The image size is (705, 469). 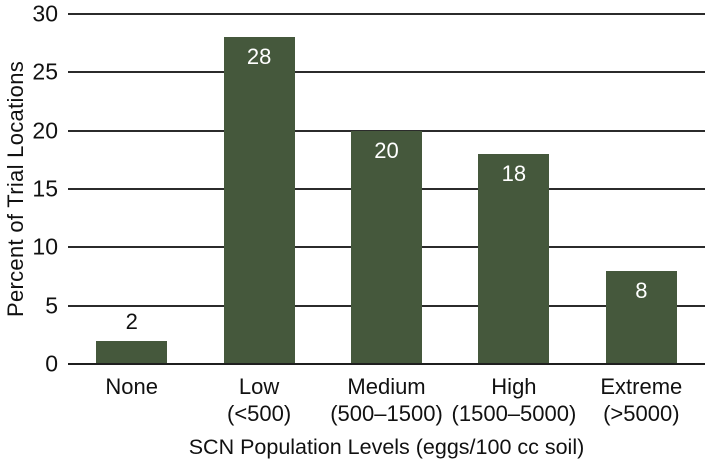 I want to click on x-axis-line, so click(x=386, y=364).